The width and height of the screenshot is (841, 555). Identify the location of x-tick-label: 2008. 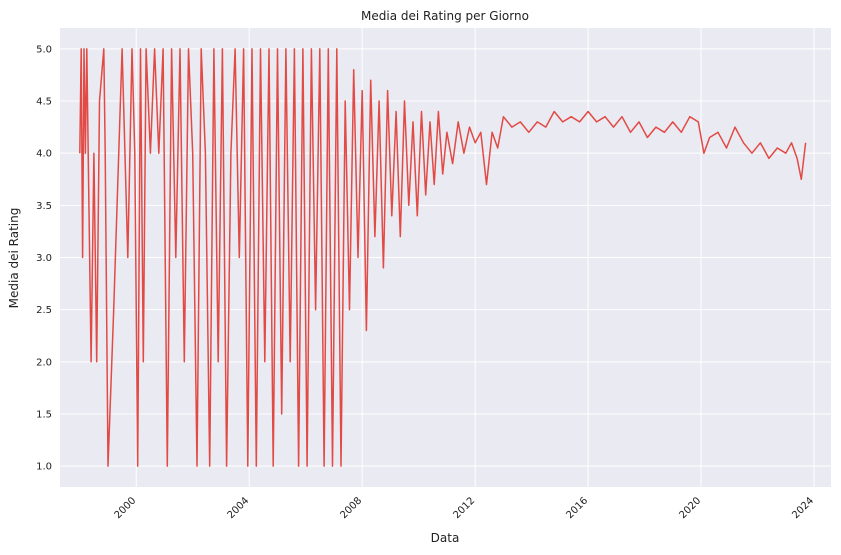
(352, 508).